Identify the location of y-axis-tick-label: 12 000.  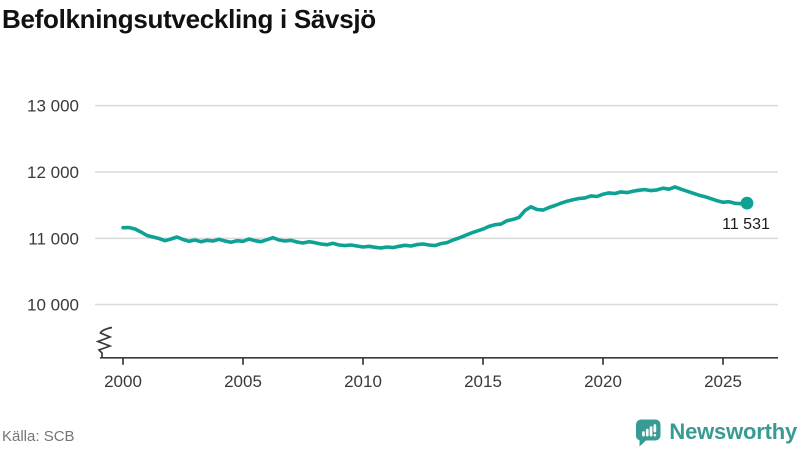
(53, 172).